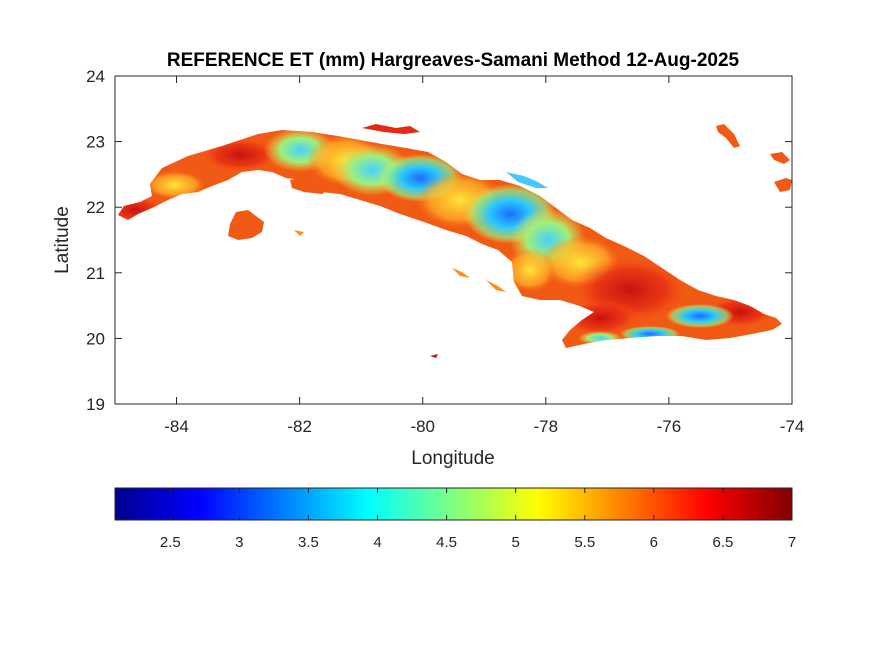 The height and width of the screenshot is (656, 875). What do you see at coordinates (95, 76) in the screenshot?
I see `y-tick-label: 24` at bounding box center [95, 76].